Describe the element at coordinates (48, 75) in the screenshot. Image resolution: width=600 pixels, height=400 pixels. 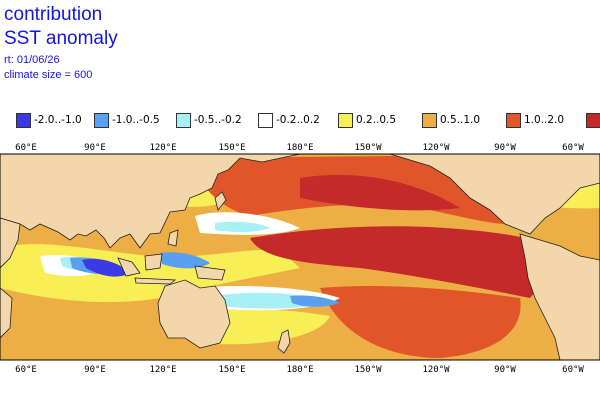
I see `climate-size-label: climate size = 600` at that location.